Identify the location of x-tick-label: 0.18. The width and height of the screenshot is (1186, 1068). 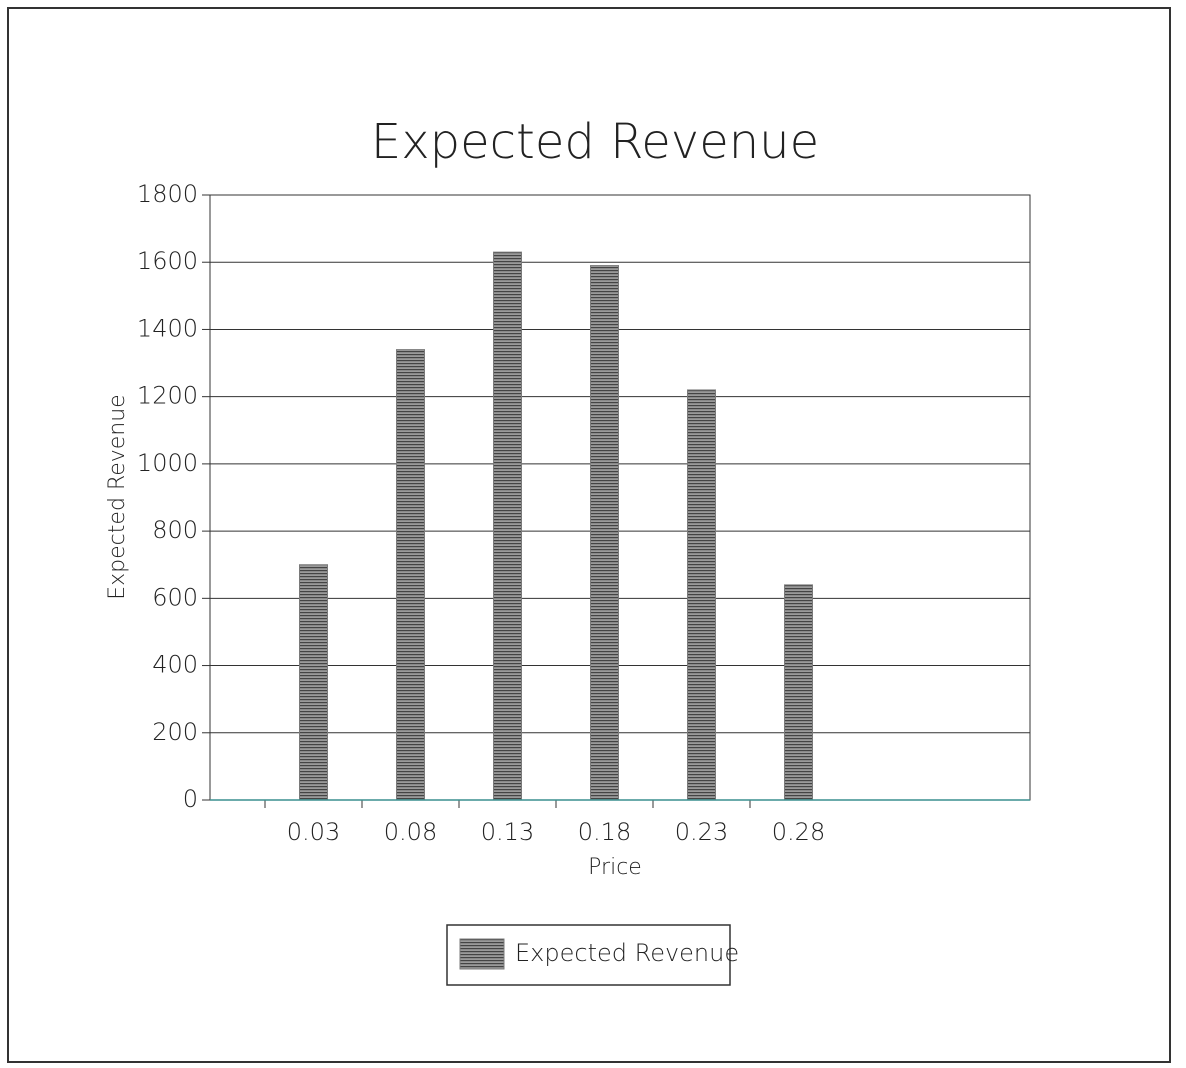
(604, 832).